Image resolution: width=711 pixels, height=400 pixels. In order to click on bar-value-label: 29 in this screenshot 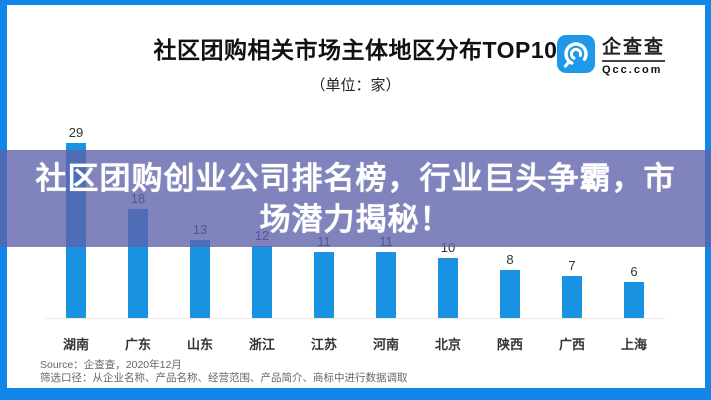, I will do `click(76, 132)`.